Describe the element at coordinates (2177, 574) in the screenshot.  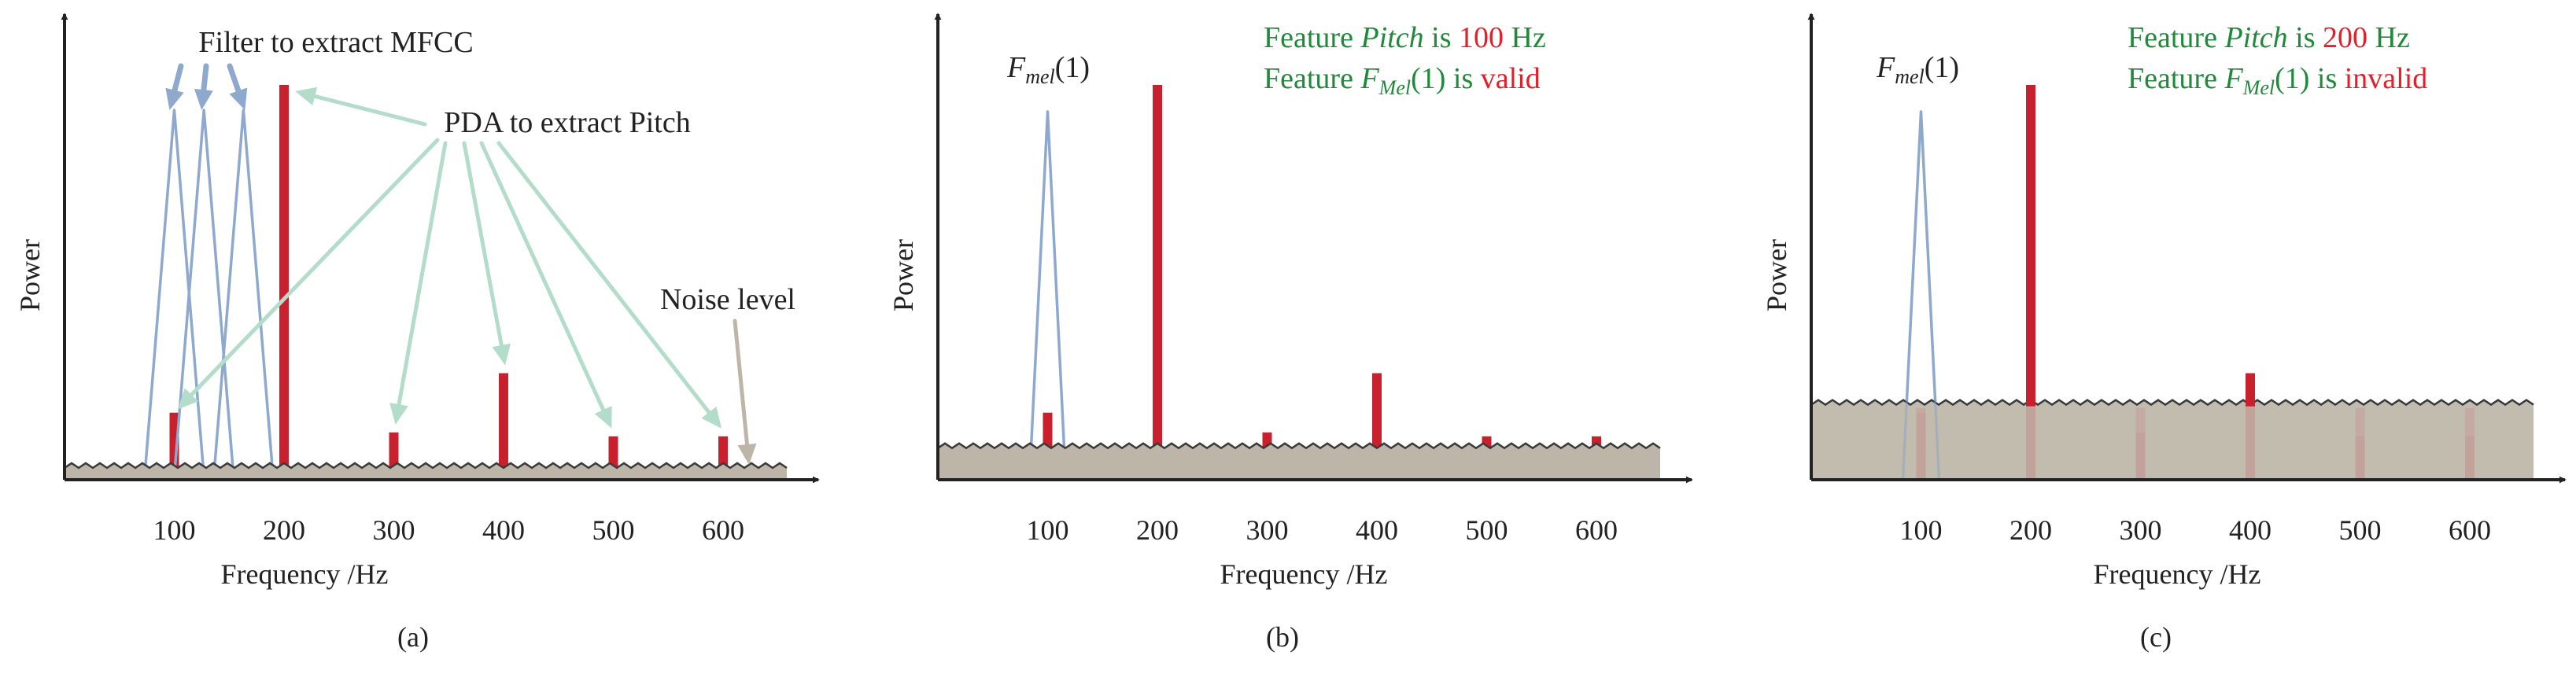
I see `panel-c-xlabel: Frequency /Hz` at that location.